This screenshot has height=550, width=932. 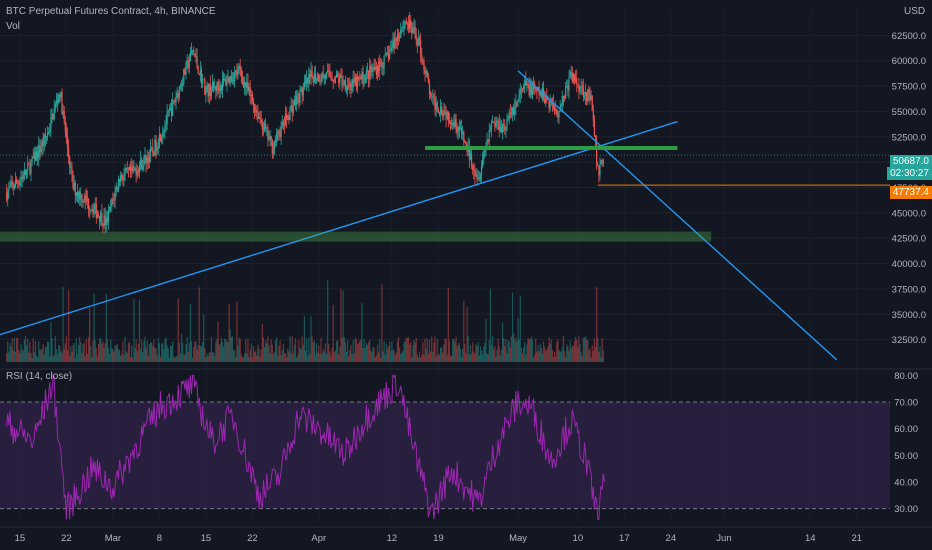 I want to click on rsi-axis: 30.00 40.00 50.00 60.00 70.00 80.00, so click(x=906, y=443).